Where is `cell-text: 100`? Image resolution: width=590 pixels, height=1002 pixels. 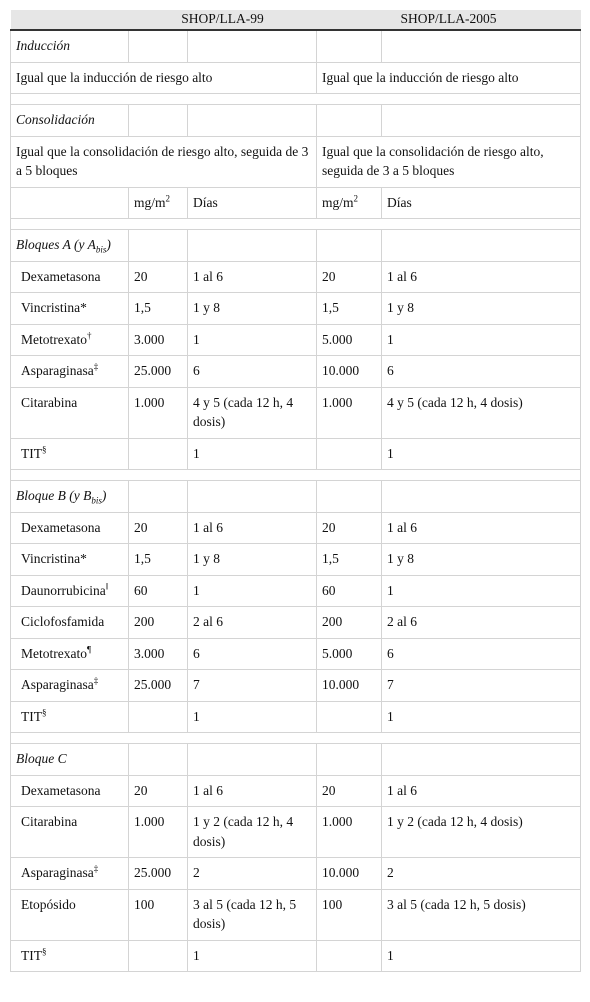
cell-text: 100 is located at coordinates (144, 904).